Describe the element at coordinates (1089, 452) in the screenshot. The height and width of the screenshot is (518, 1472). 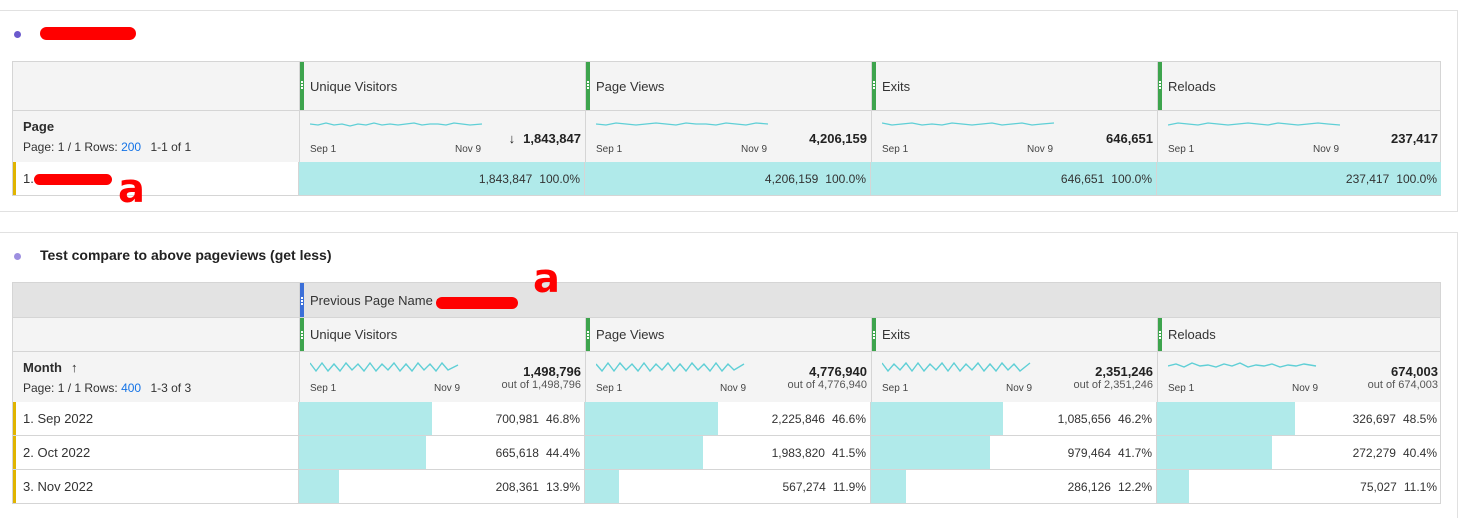
I see `cell-number: 979,464` at that location.